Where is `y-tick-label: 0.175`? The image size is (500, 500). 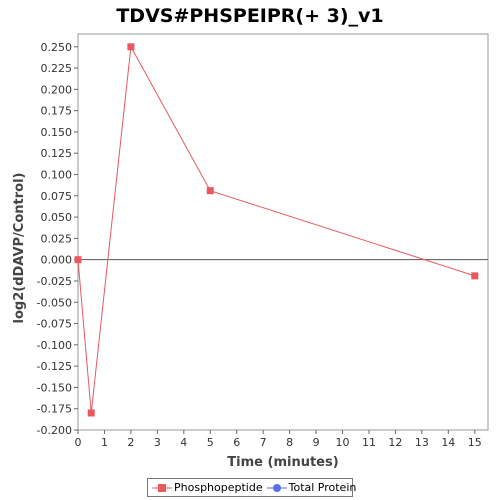
y-tick-label: 0.175 is located at coordinates (57, 111).